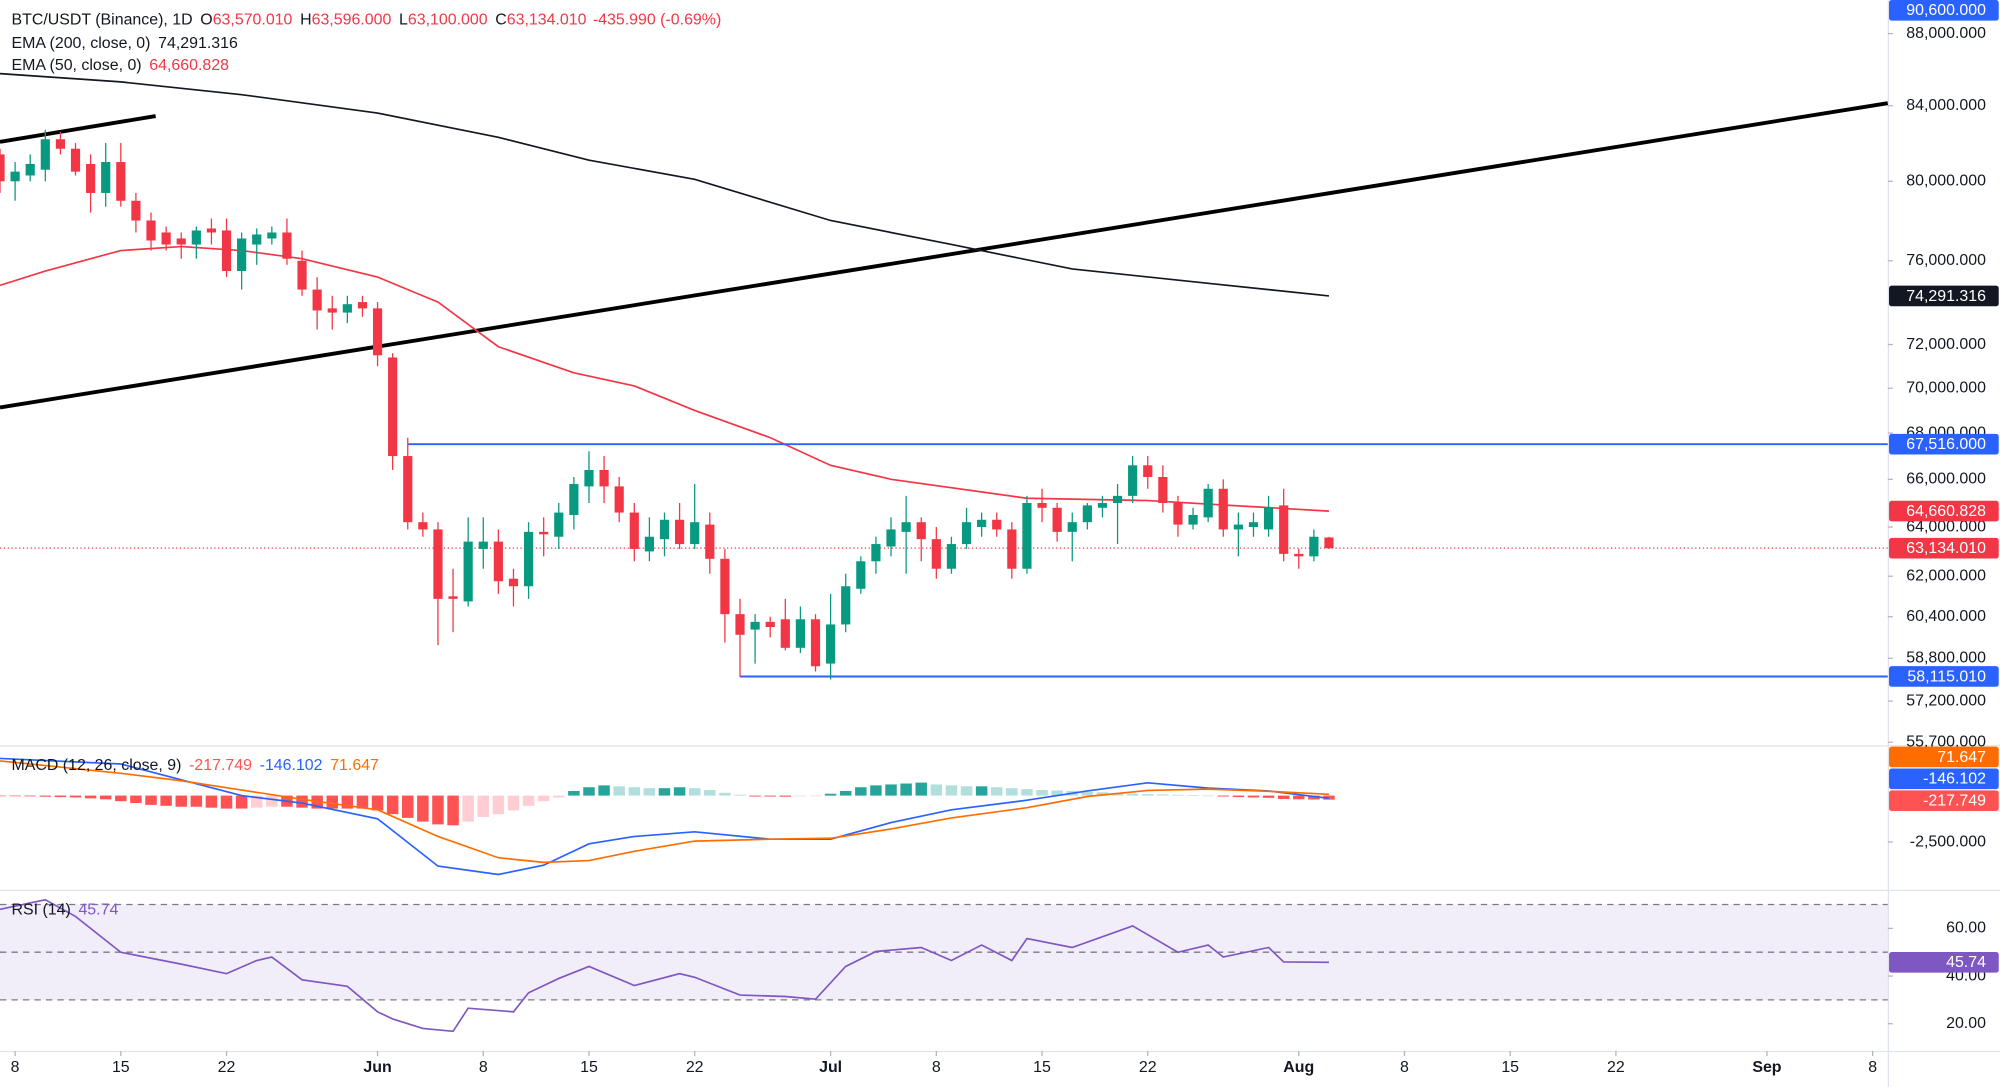 This screenshot has width=2000, height=1087. What do you see at coordinates (1946, 526) in the screenshot?
I see `y-tick-label: 64,000.000` at bounding box center [1946, 526].